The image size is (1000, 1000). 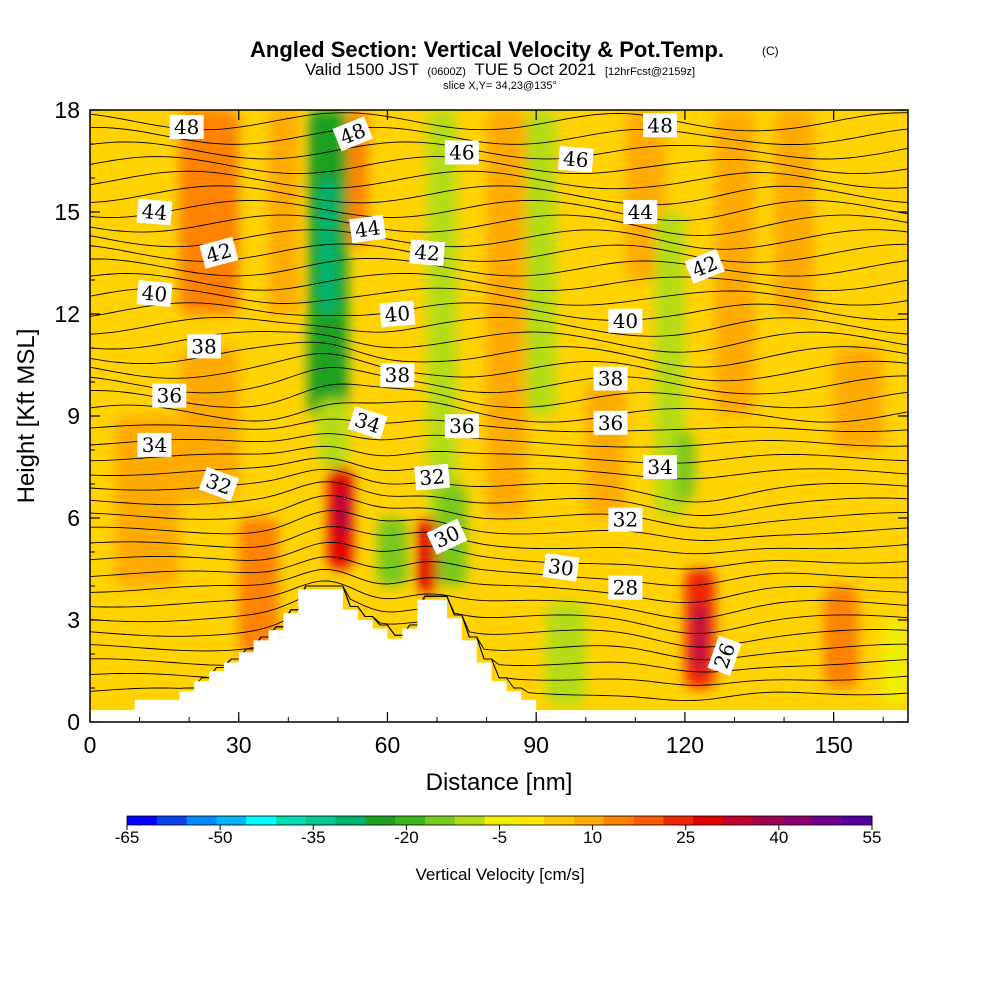 I want to click on colorbar-tick-label: -5, so click(x=499, y=837).